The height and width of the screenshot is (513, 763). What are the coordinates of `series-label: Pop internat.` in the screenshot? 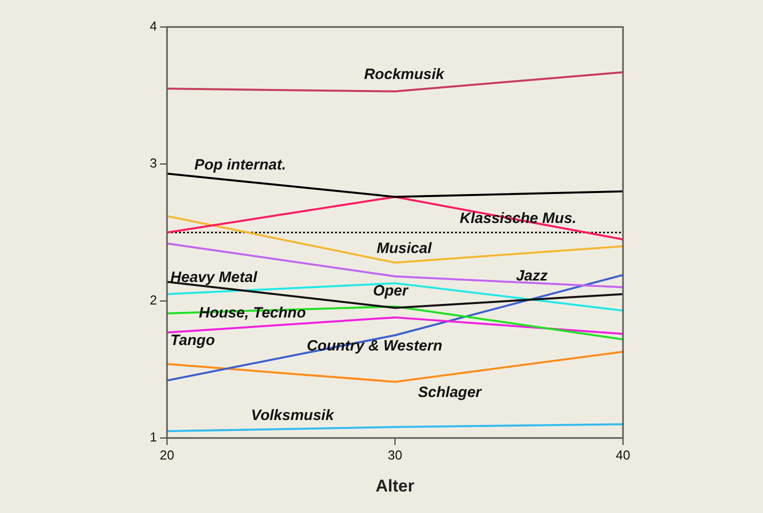 It's located at (240, 165).